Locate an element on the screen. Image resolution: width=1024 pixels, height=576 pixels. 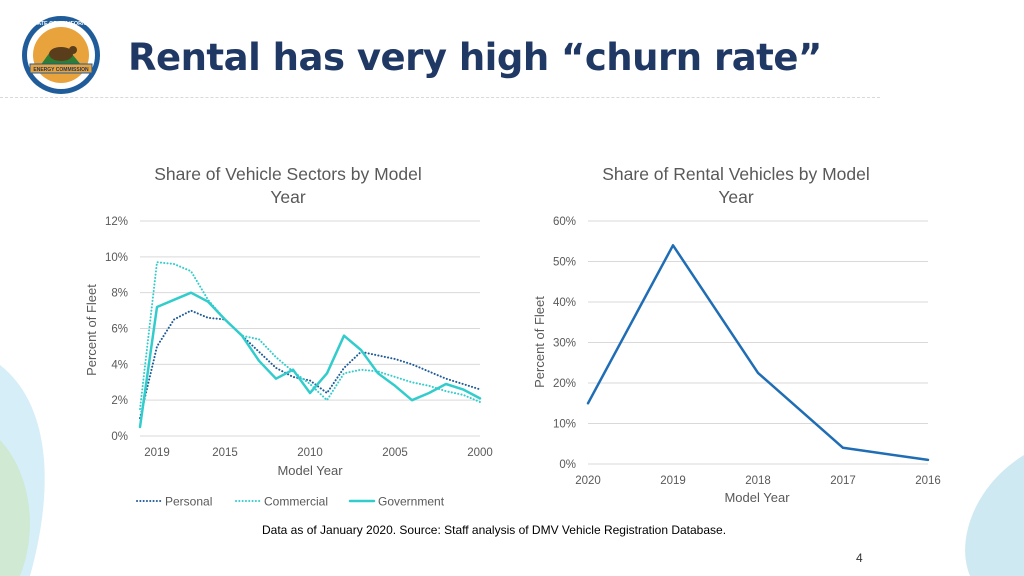
y-tick-label: 20% is located at coordinates (564, 384).